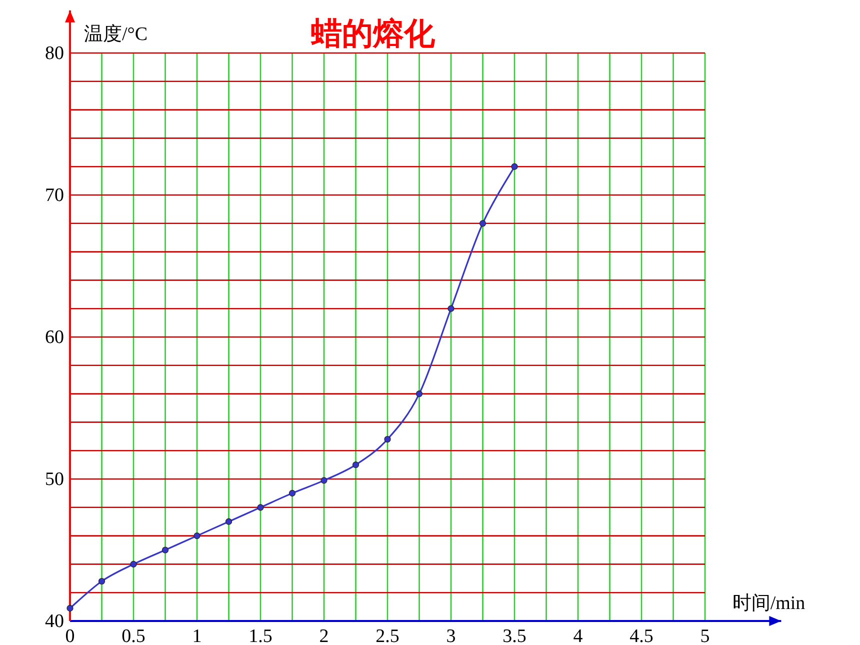  What do you see at coordinates (642, 635) in the screenshot?
I see `x-tick-label: 4.5` at bounding box center [642, 635].